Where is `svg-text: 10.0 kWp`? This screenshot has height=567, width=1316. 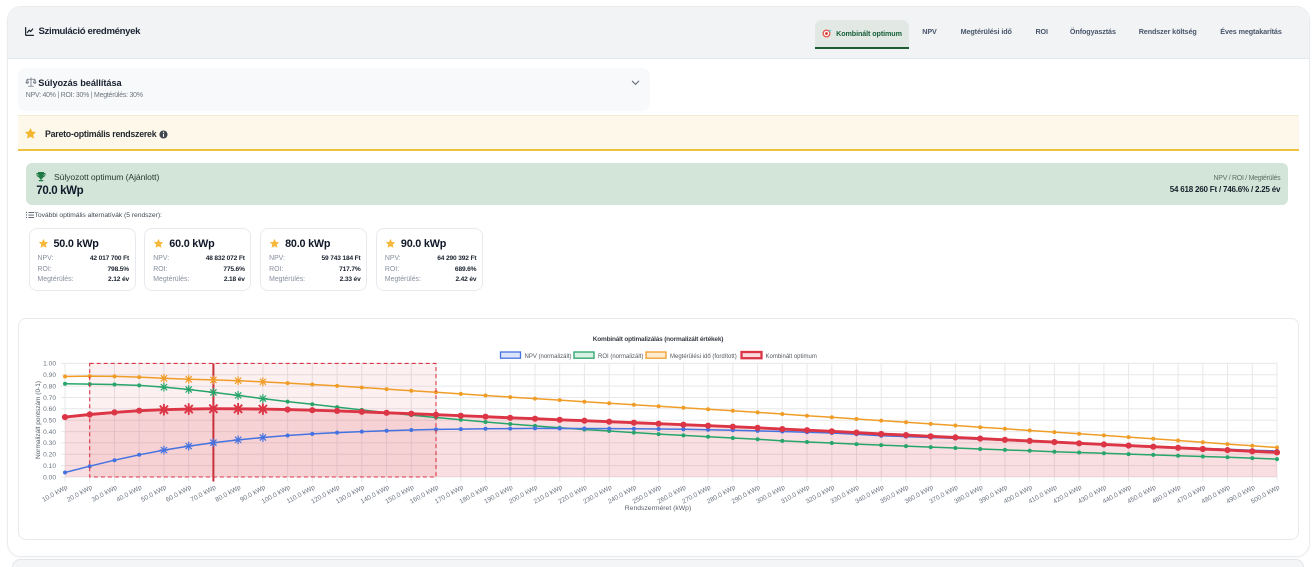
svg-text: 10.0 kWp is located at coordinates (55, 494).